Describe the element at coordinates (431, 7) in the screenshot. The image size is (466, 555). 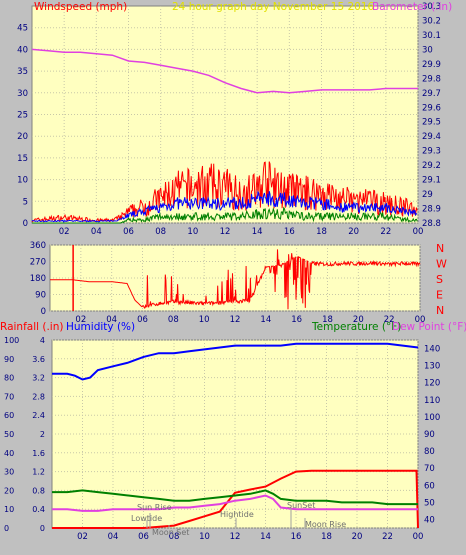
I see `baro-tick-label: 30.3` at that location.